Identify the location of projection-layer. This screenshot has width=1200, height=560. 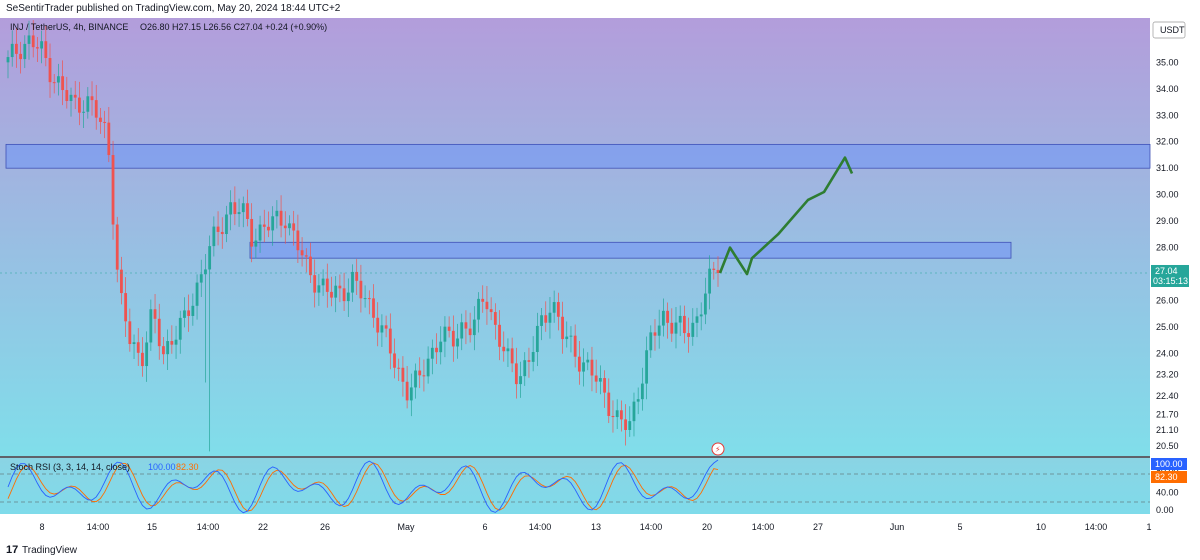
(786, 216).